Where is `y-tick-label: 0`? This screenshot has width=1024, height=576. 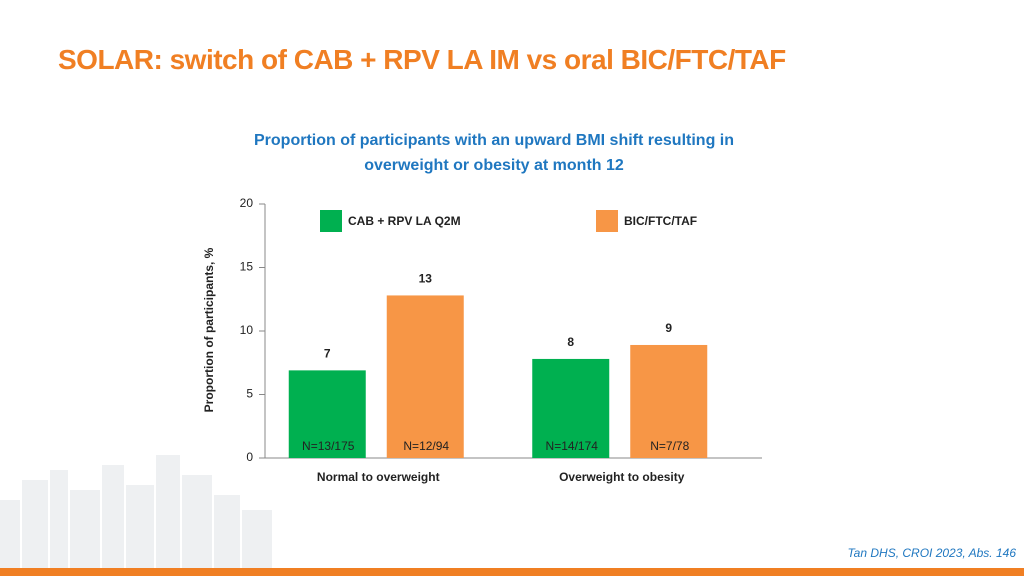
y-tick-label: 0 is located at coordinates (249, 457).